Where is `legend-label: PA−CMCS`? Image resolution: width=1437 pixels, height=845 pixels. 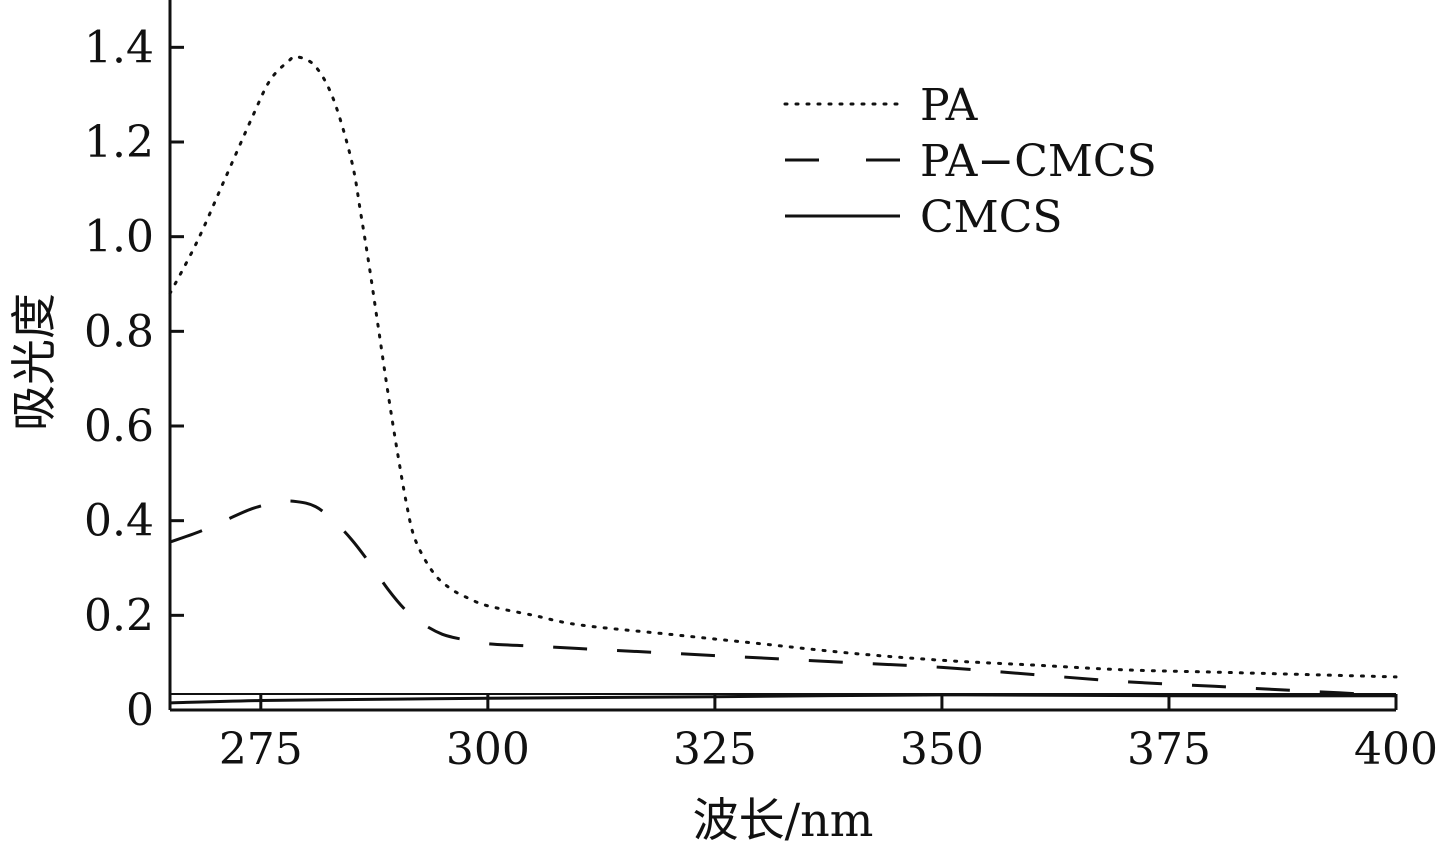 legend-label: PA−CMCS is located at coordinates (1038, 161).